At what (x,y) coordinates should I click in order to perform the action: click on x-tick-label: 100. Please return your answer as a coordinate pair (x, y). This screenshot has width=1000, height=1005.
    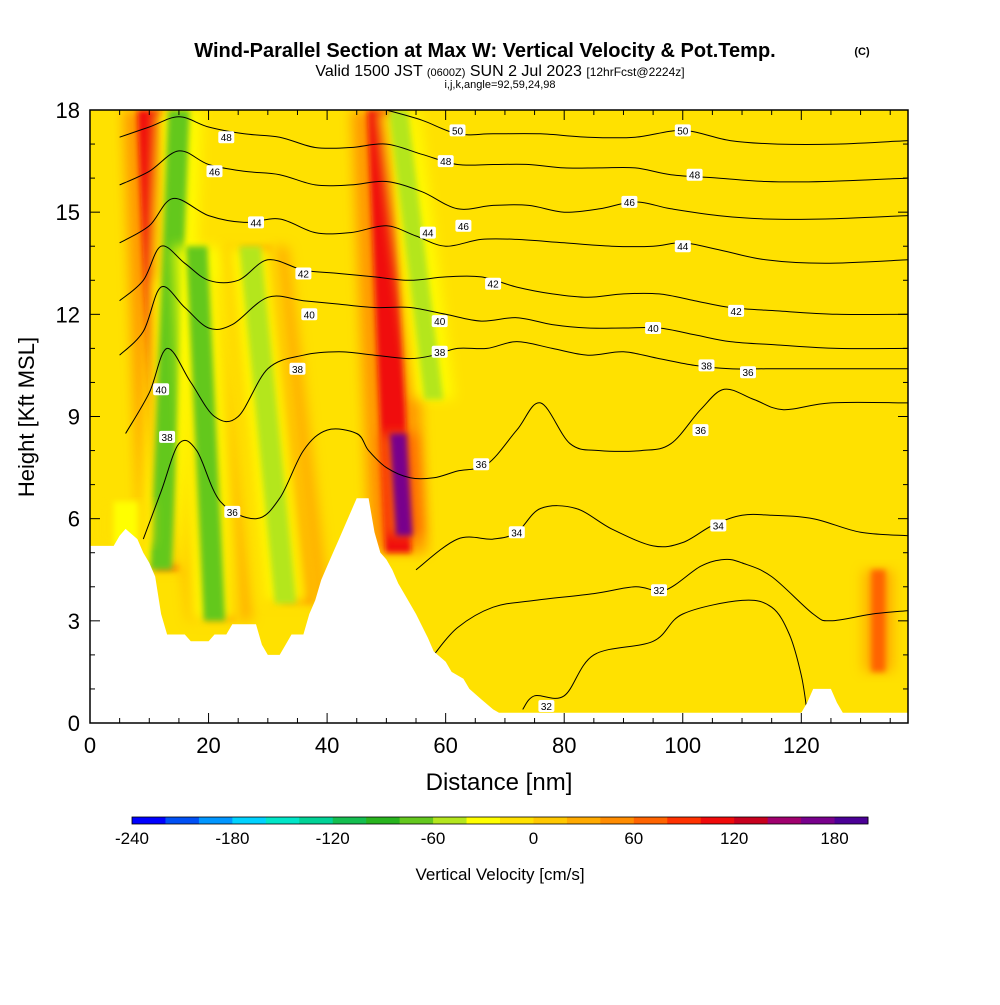
    Looking at the image, I should click on (682, 745).